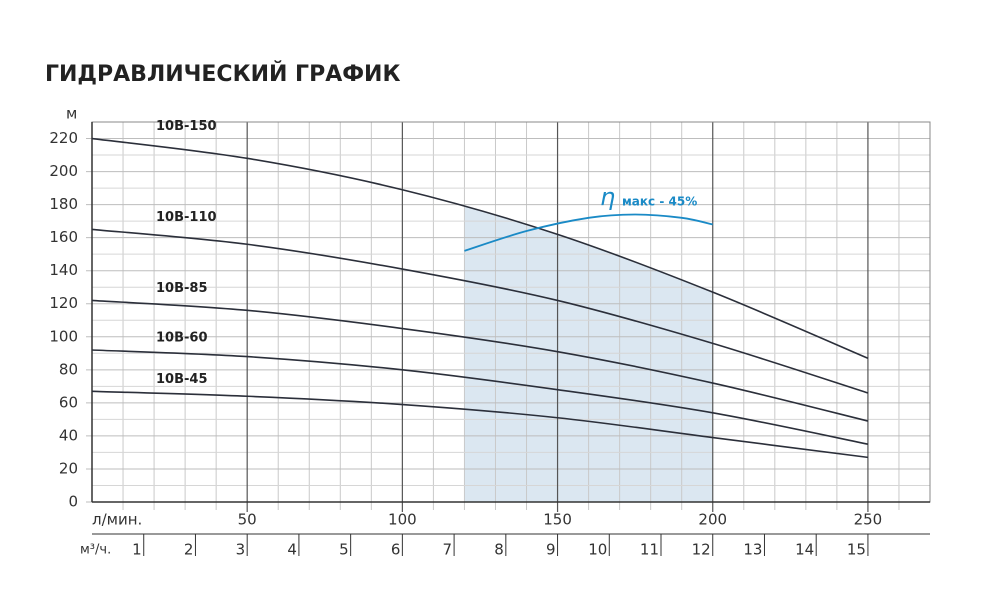 The width and height of the screenshot is (1000, 600). Describe the element at coordinates (448, 550) in the screenshot. I see `x2-tick-label: 7` at that location.